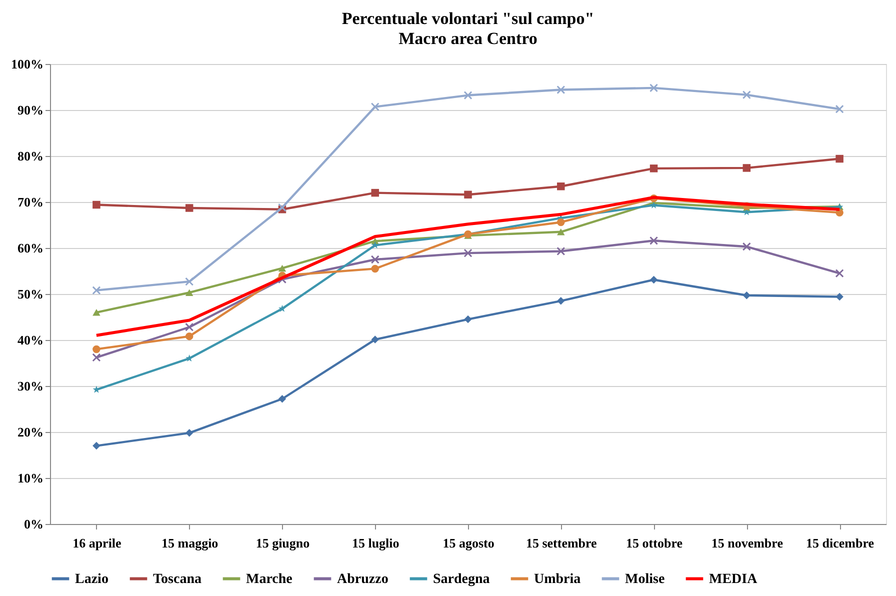 The image size is (896, 596). I want to click on legend-label: MEDIA, so click(733, 579).